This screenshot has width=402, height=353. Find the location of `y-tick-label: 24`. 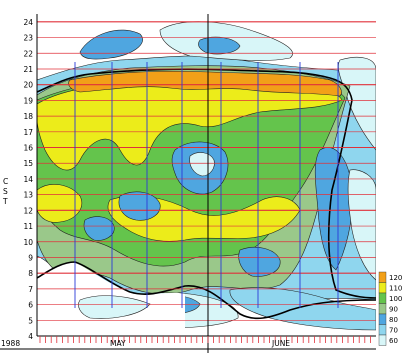

y-tick-label: 24 is located at coordinates (28, 22).